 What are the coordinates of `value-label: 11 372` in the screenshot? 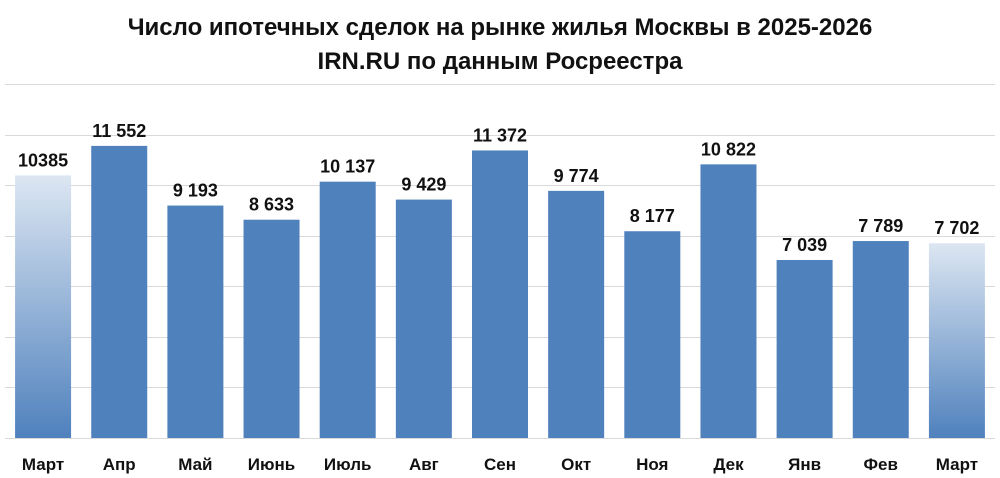 It's located at (500, 135).